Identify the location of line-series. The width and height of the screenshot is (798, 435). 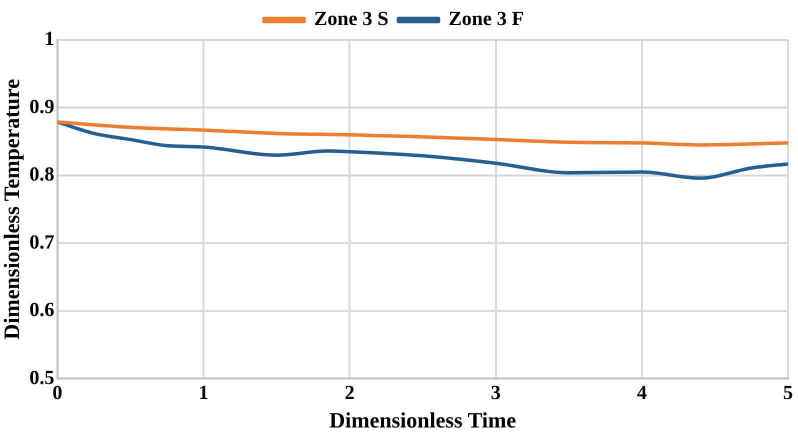
(422, 133).